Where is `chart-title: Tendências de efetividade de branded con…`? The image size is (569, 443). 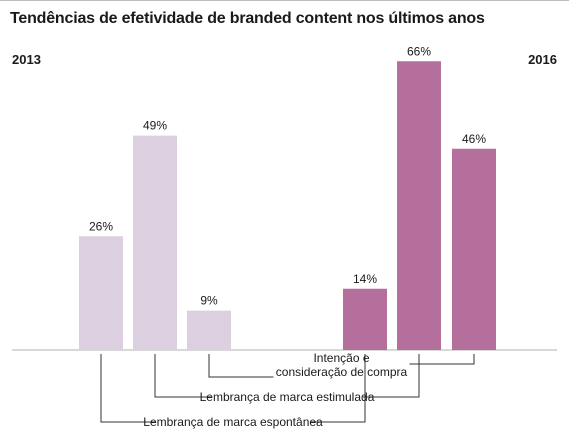 chart-title: Tendências de efetividade de branded con… is located at coordinates (247, 18).